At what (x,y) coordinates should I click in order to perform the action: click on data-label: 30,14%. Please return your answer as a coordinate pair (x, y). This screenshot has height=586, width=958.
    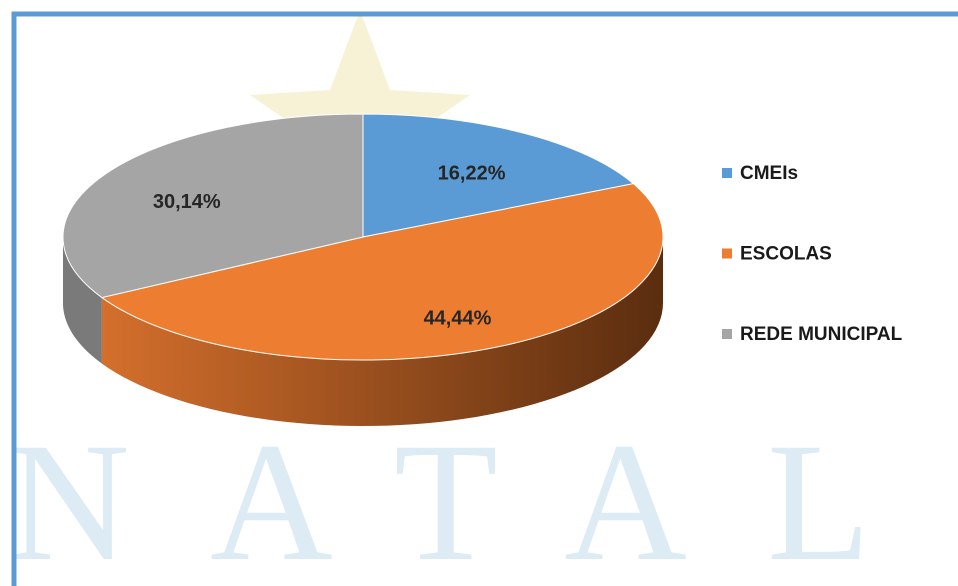
    Looking at the image, I should click on (187, 202).